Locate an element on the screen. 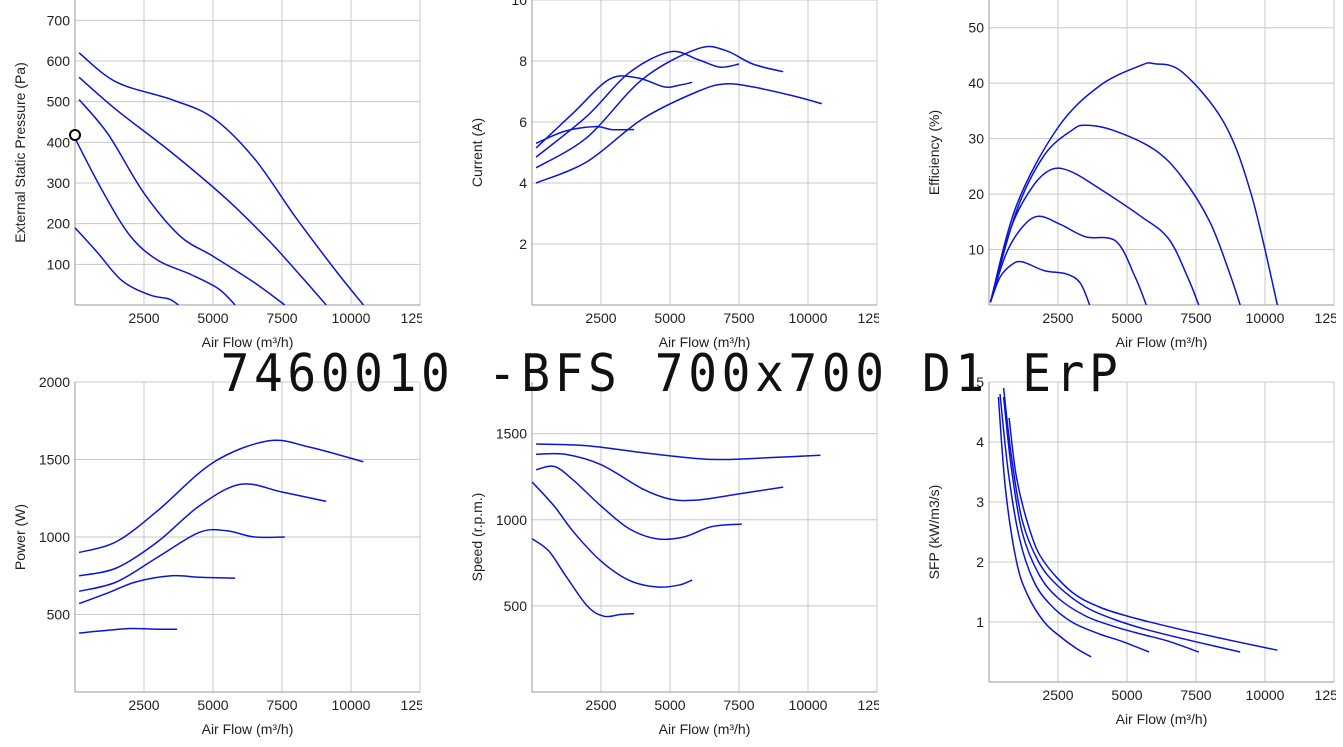  y-tick-label: 700 is located at coordinates (59, 20).